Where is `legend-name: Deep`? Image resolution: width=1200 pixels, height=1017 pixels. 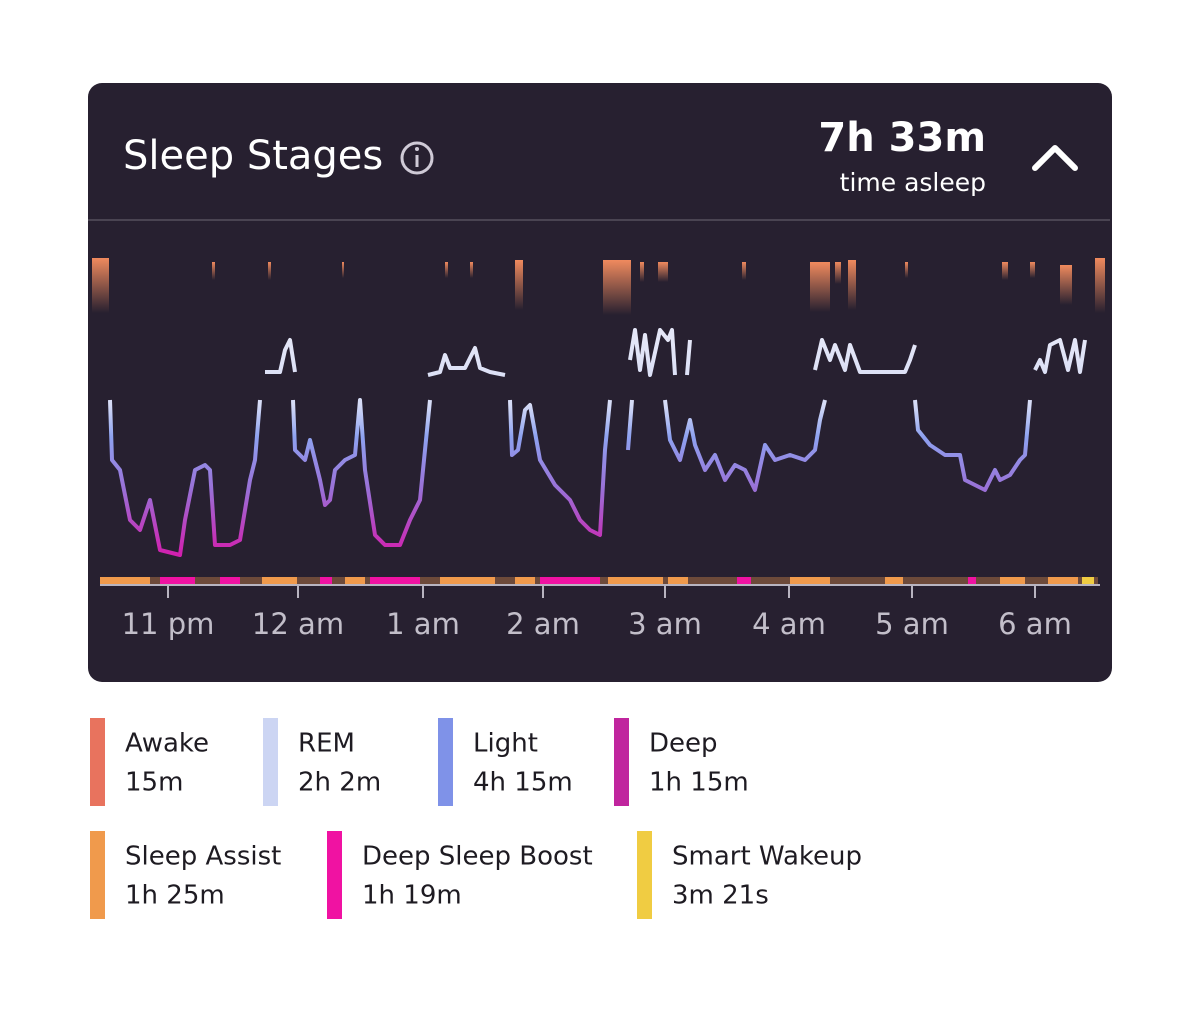
legend-name: Deep is located at coordinates (683, 744).